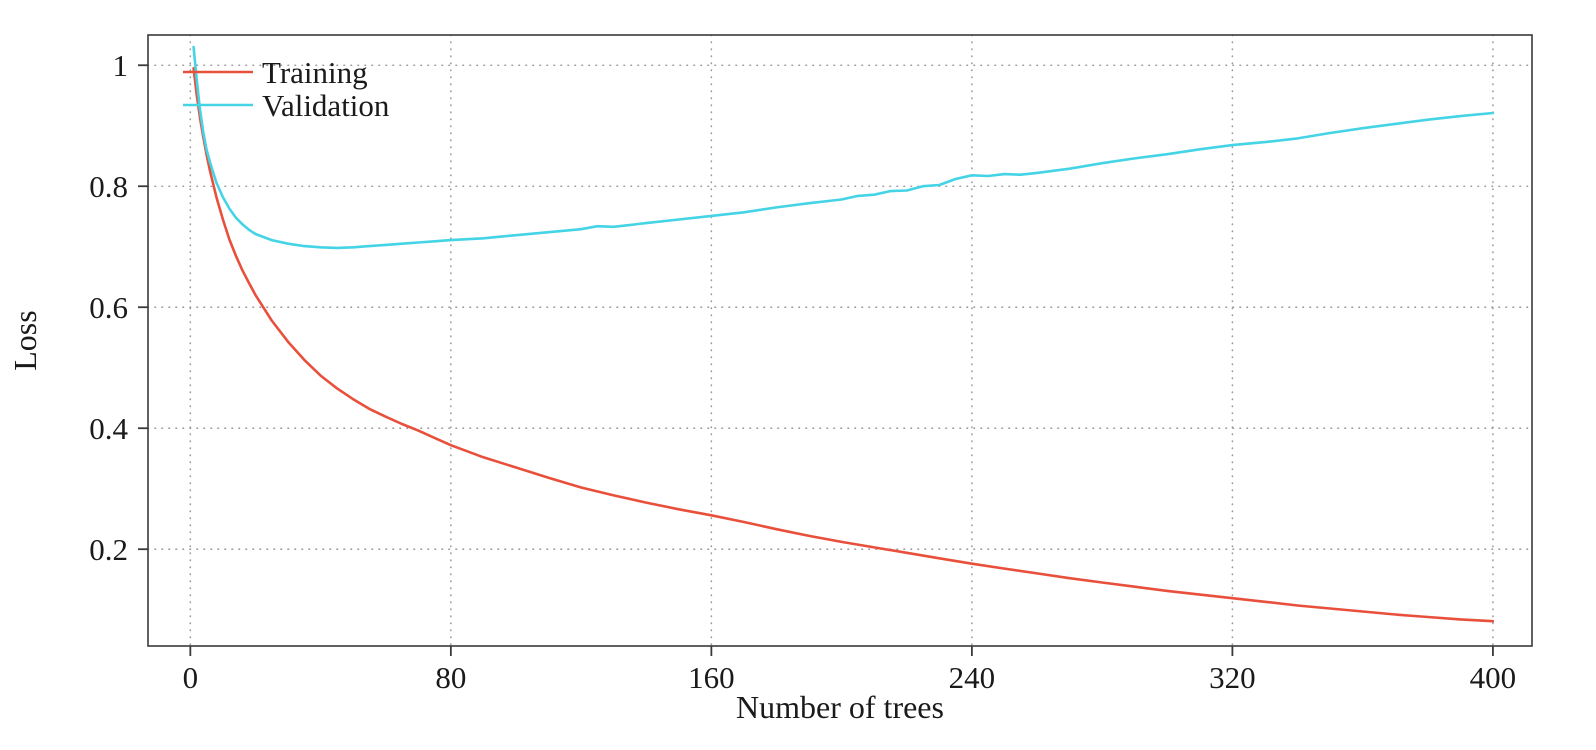  I want to click on y-tick-label: 0.8, so click(108, 186).